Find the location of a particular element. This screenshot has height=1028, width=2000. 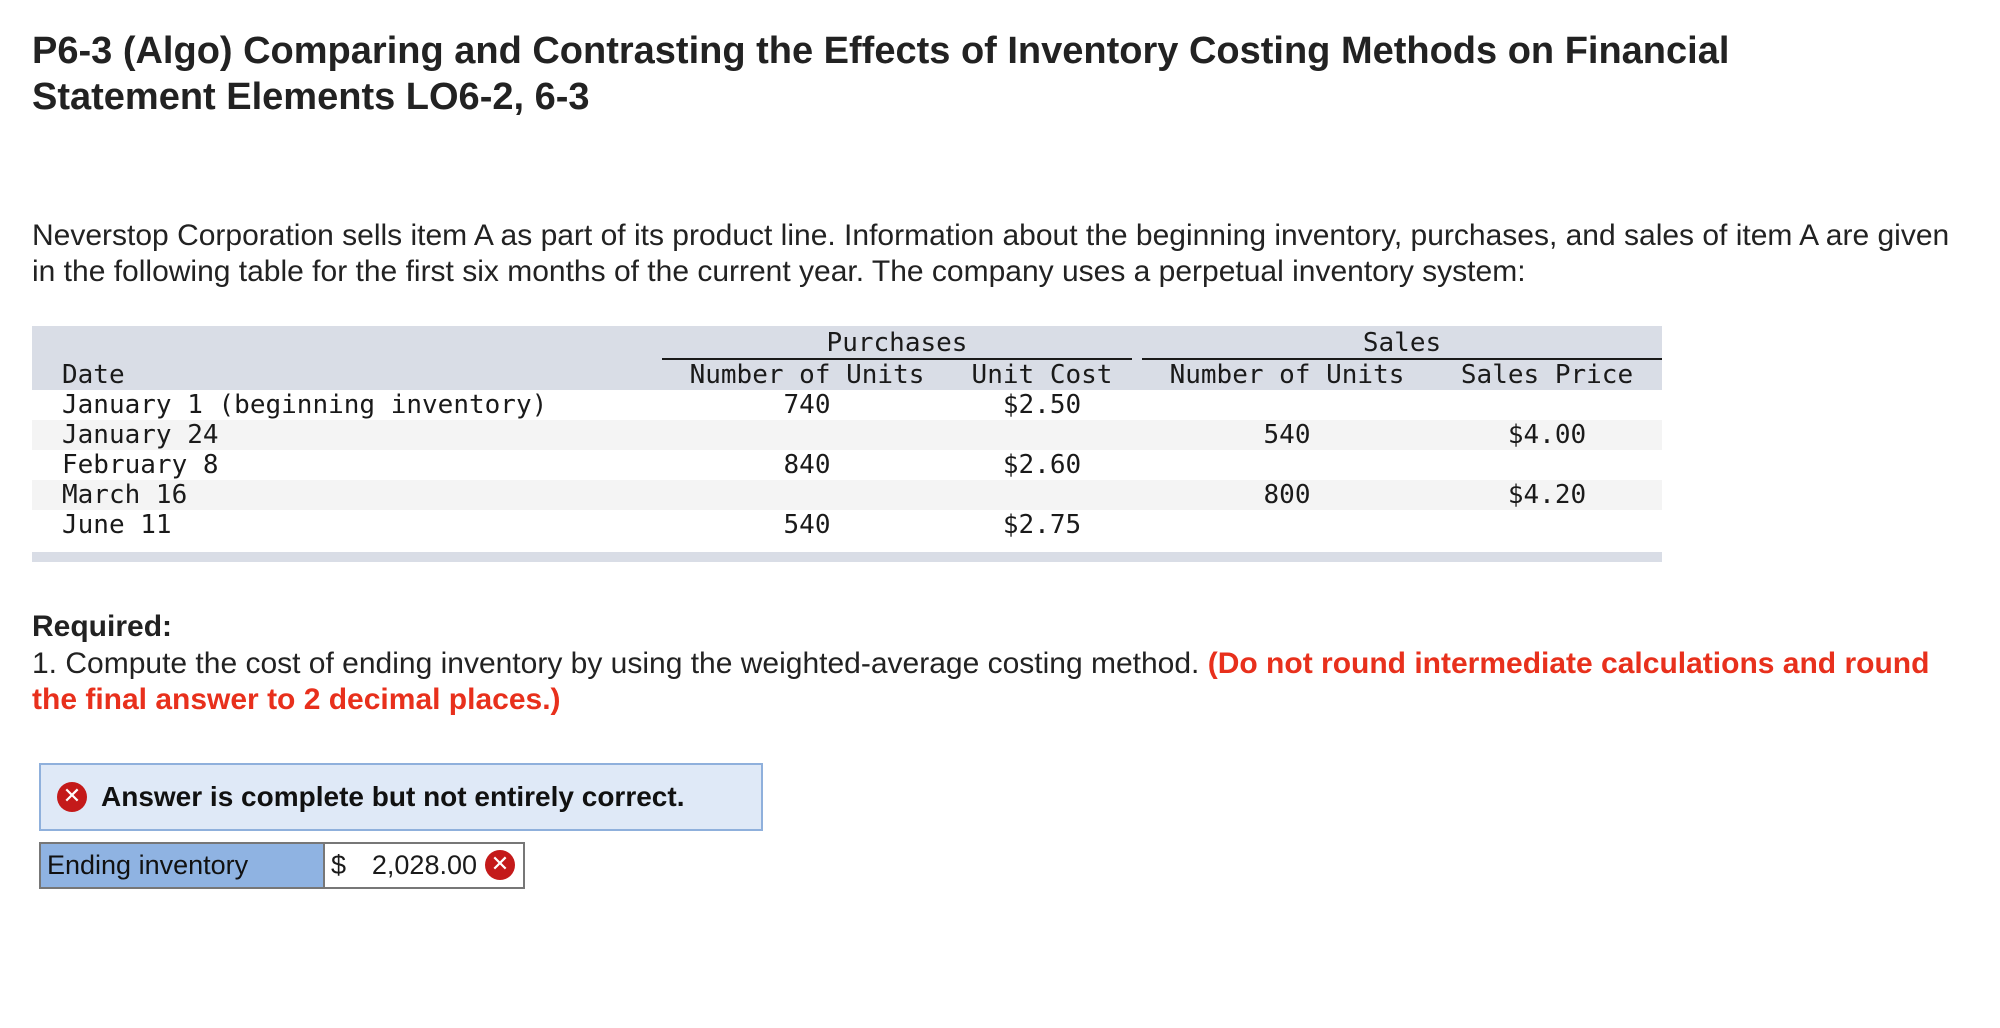

sales-group-rule is located at coordinates (1402, 359).